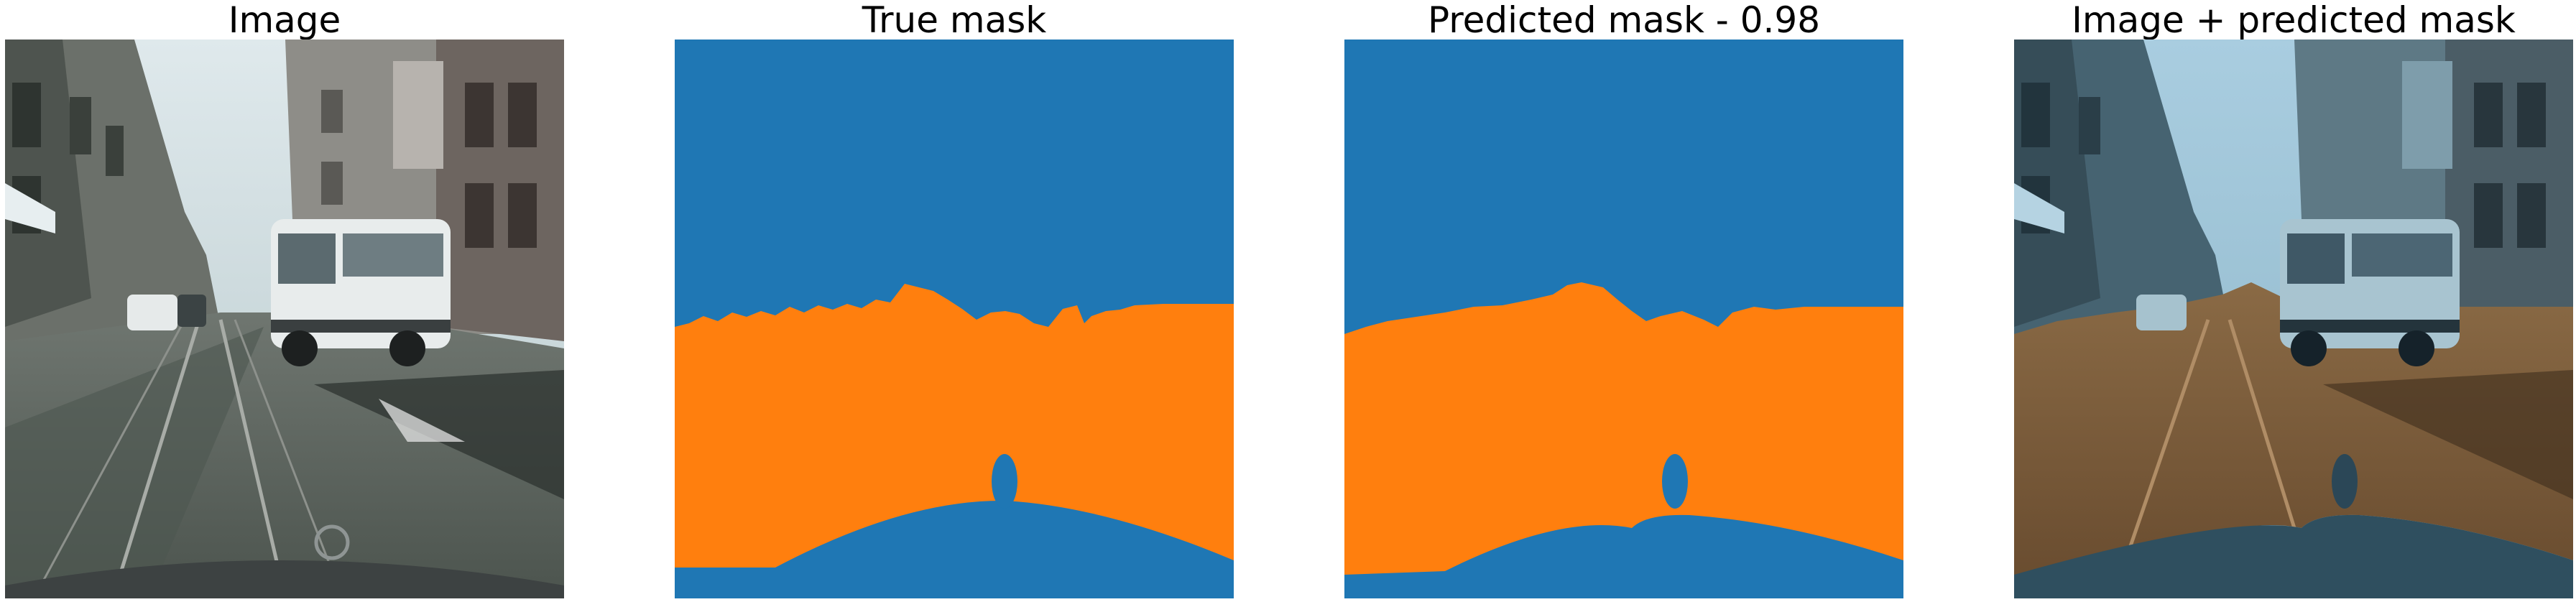 The width and height of the screenshot is (2576, 602). I want to click on panel-title-true-mask: True mask, so click(955, 20).